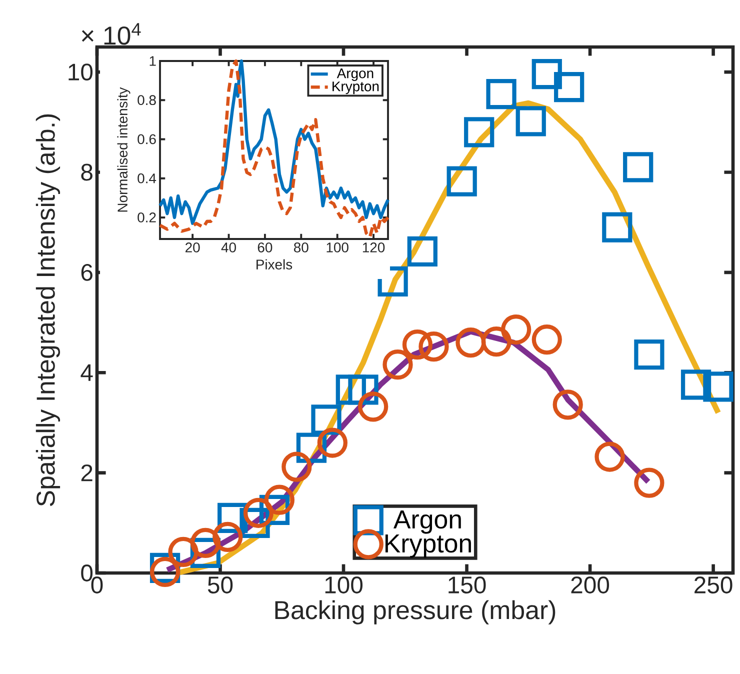  Describe the element at coordinates (123, 149) in the screenshot. I see `y-axis-title: Normalised intensity` at that location.